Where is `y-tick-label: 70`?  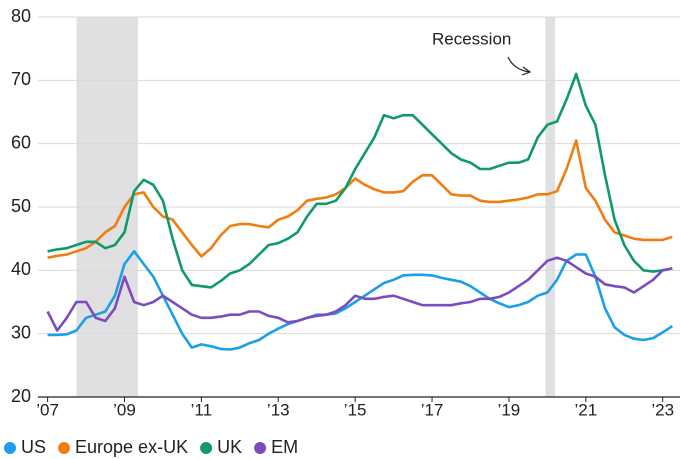
y-tick-label: 70 is located at coordinates (21, 79).